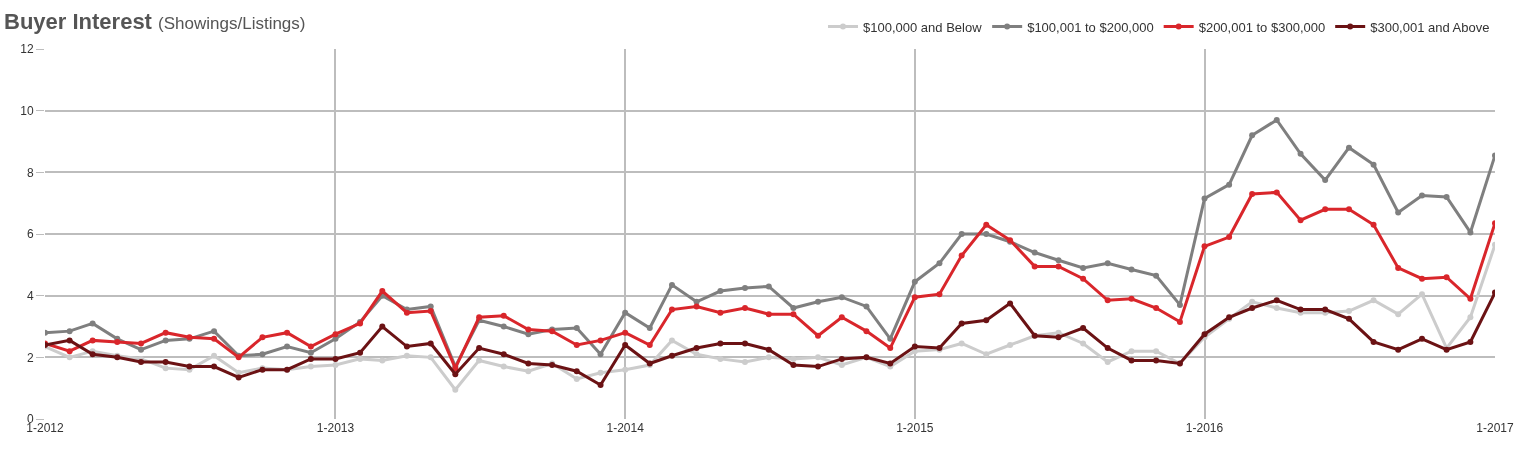 Image resolution: width=1525 pixels, height=449 pixels. What do you see at coordinates (30, 295) in the screenshot?
I see `y-tick-label: 4` at bounding box center [30, 295].